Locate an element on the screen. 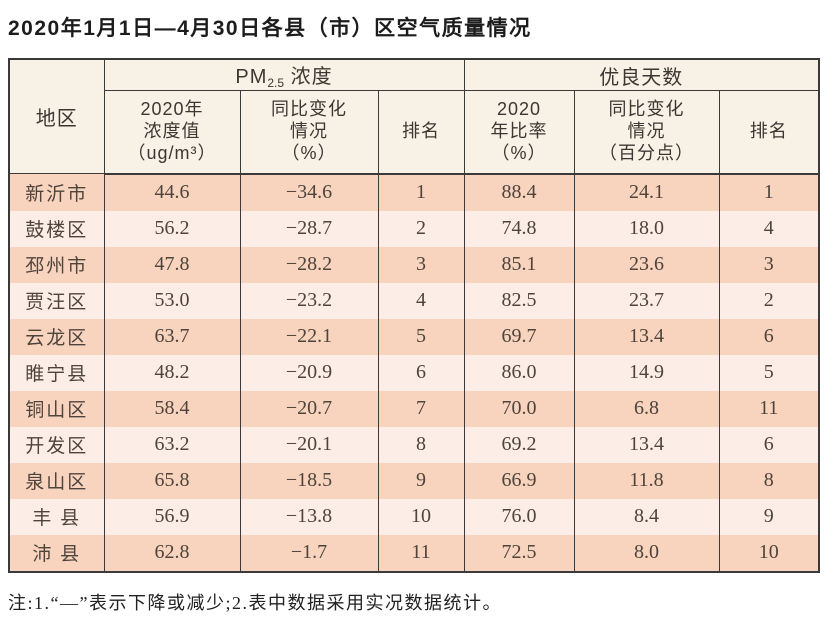 The height and width of the screenshot is (620, 825). region-column-header: 地区 is located at coordinates (56, 116).